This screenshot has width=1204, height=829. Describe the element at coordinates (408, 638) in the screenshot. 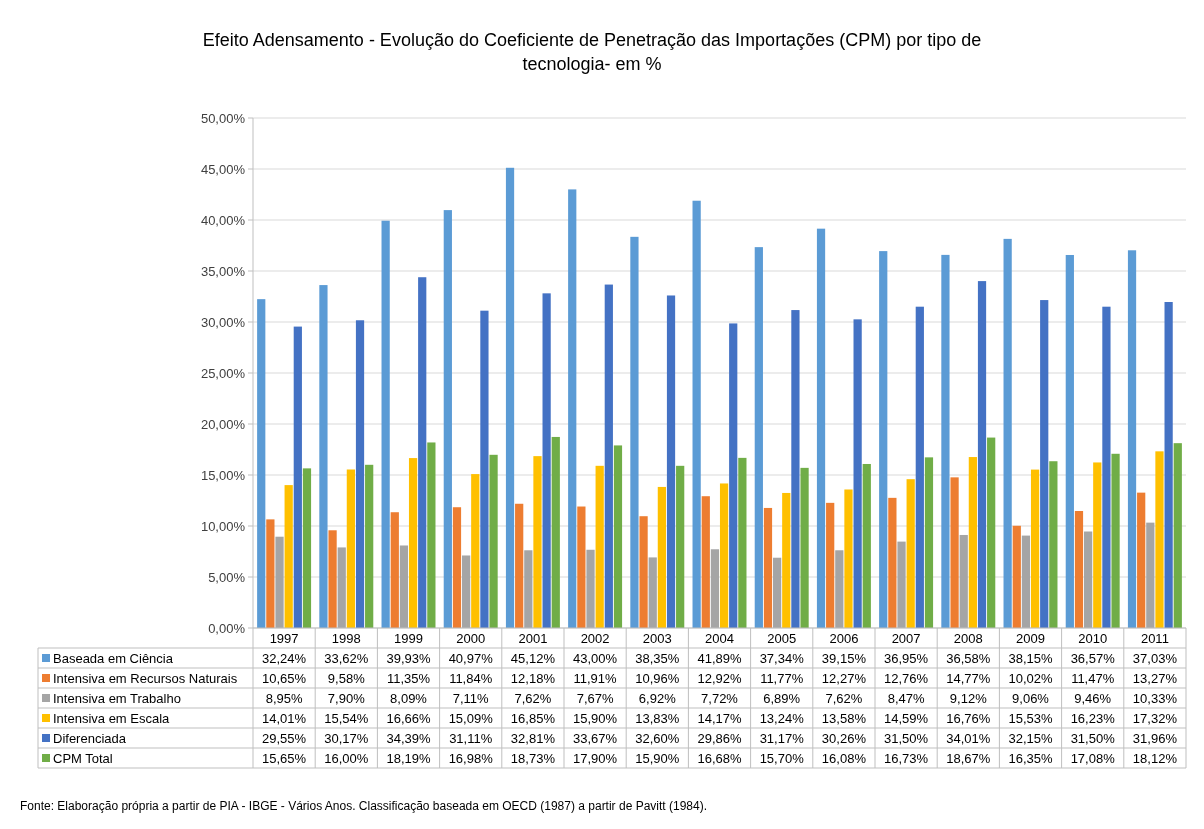

I see `x-tick-label: 1999` at that location.